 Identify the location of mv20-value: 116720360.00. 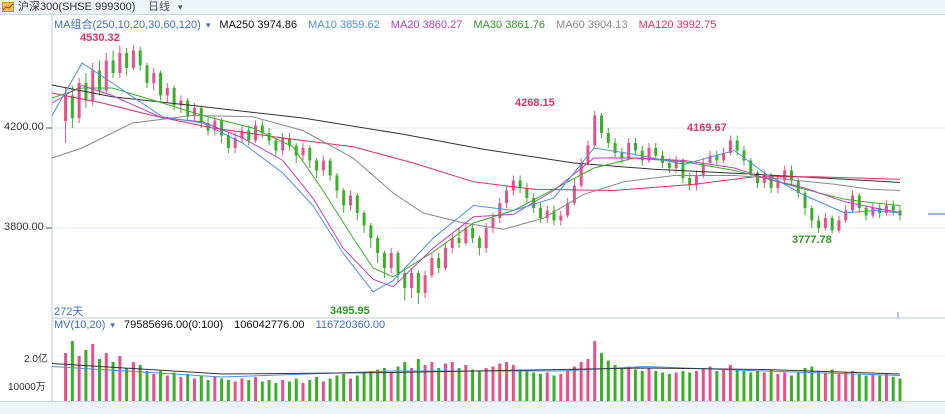
(350, 325).